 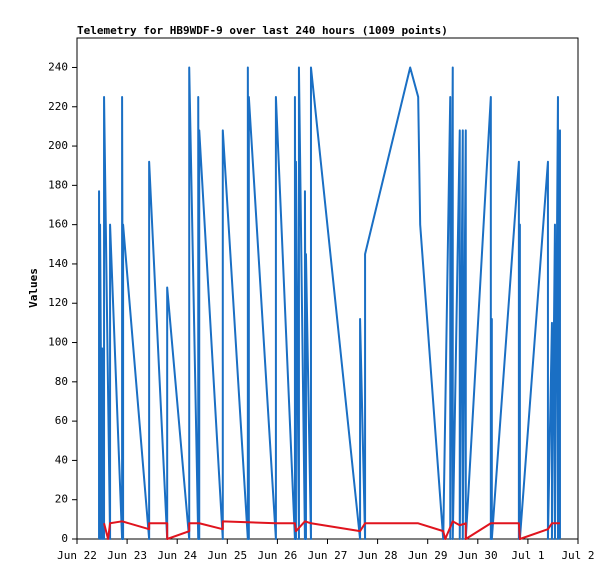 I want to click on y-axis-label: Values, so click(x=33, y=288).